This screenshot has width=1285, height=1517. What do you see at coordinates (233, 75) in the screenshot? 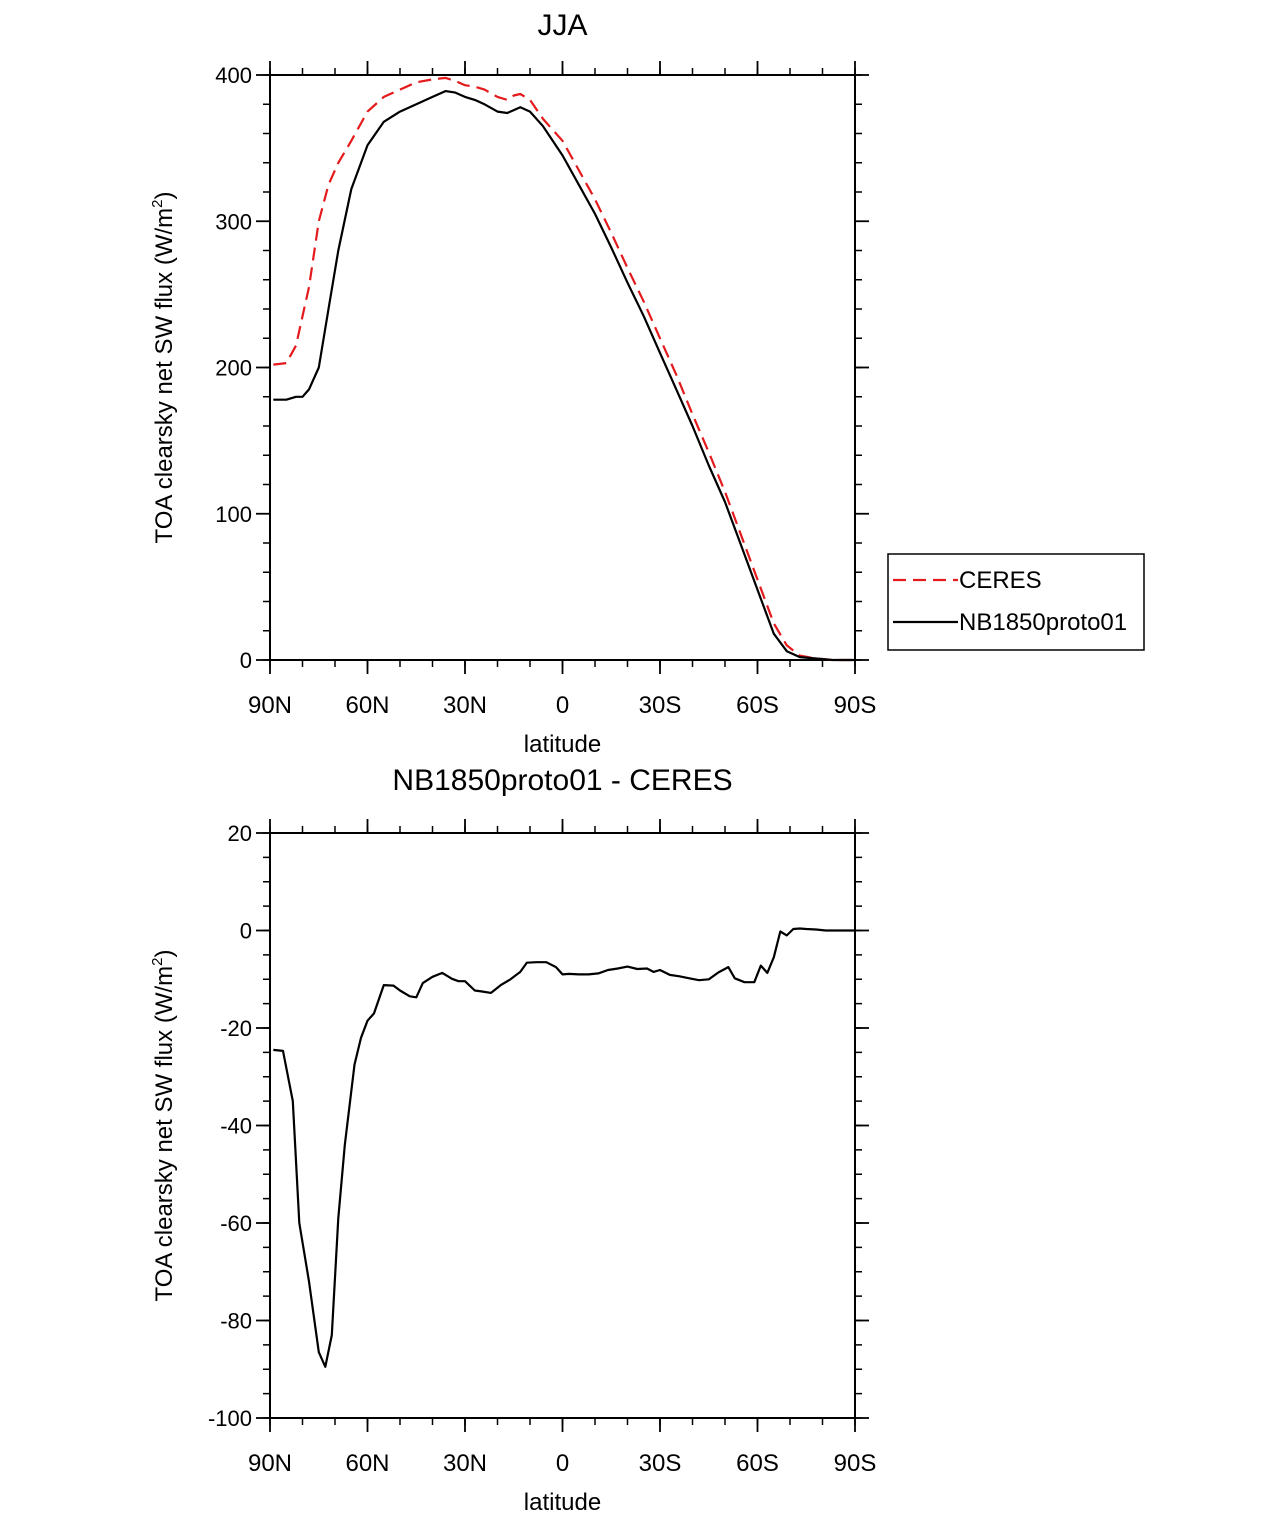
I see `y-tick-label: 400` at bounding box center [233, 75].